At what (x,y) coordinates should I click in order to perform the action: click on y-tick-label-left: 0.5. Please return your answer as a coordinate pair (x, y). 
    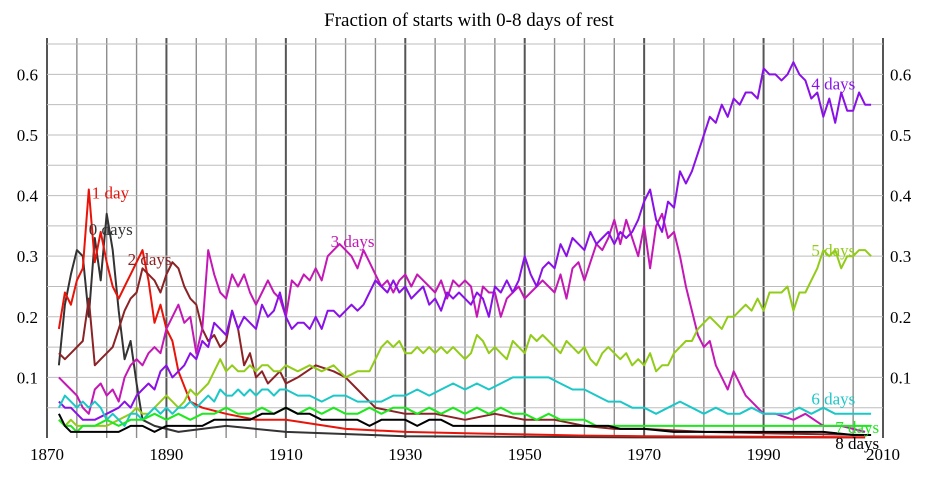
    Looking at the image, I should click on (27, 135).